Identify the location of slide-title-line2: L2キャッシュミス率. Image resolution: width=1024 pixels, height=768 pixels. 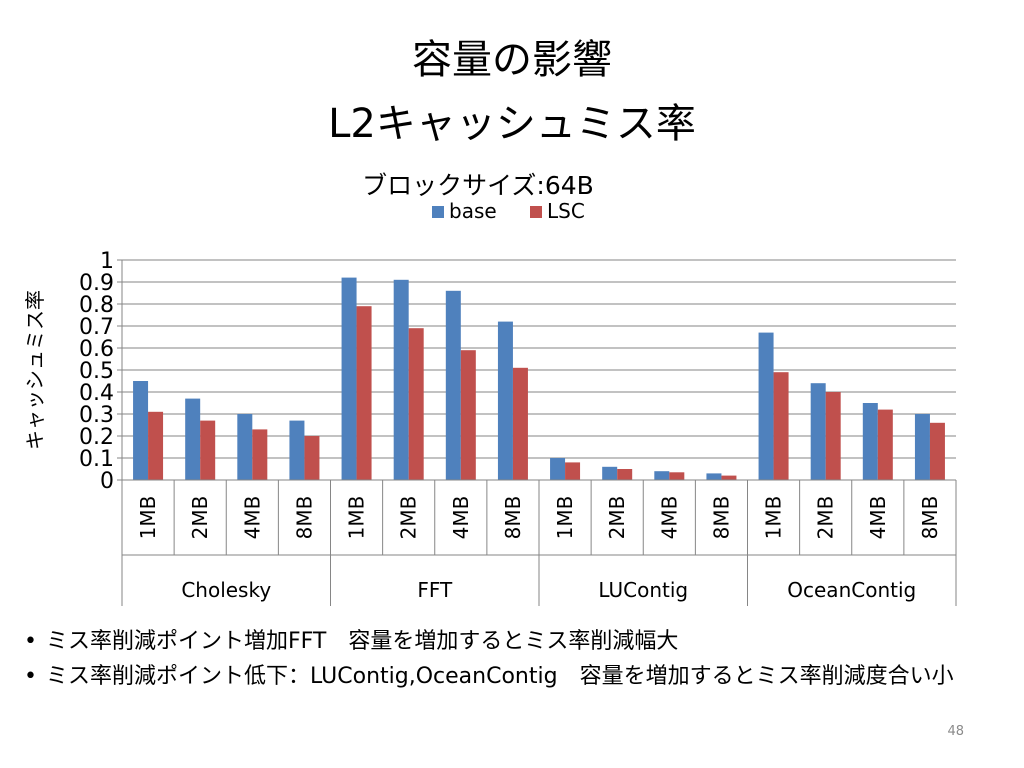
(512, 124).